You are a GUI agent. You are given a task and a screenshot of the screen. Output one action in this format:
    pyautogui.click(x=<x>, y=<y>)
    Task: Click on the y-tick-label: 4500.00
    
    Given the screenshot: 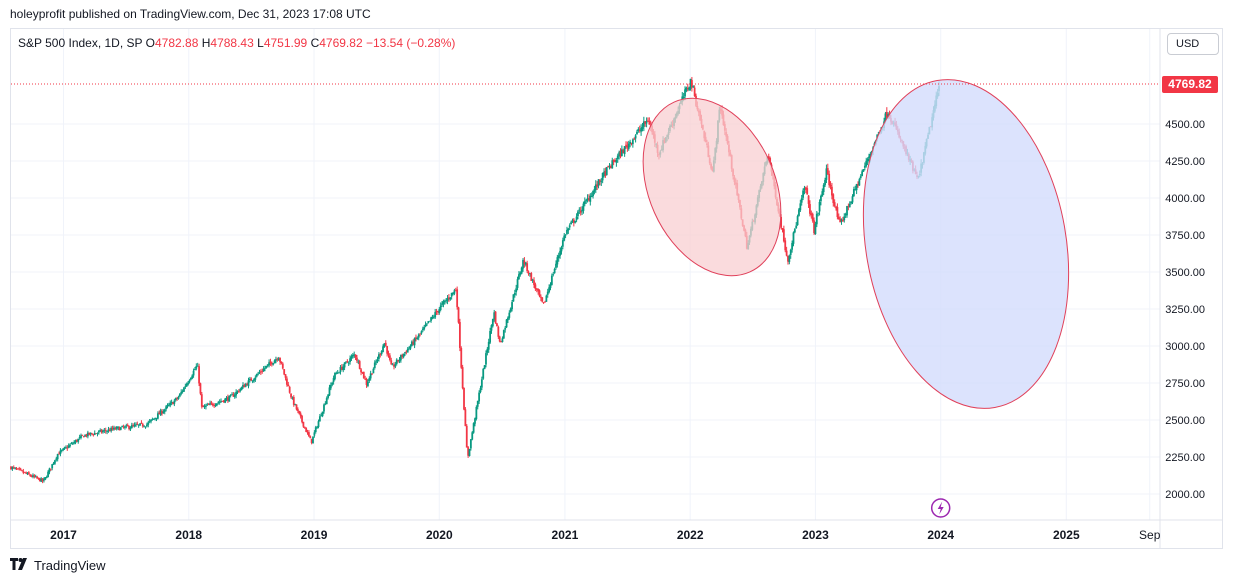 What is the action you would take?
    pyautogui.click(x=1185, y=125)
    